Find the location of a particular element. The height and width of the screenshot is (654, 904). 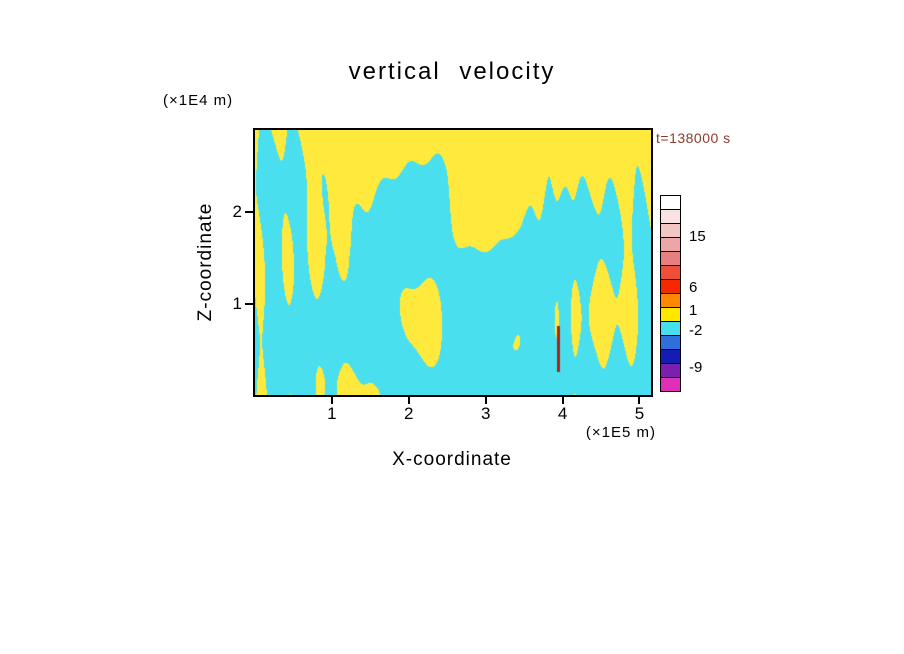

colorbar is located at coordinates (670, 293).